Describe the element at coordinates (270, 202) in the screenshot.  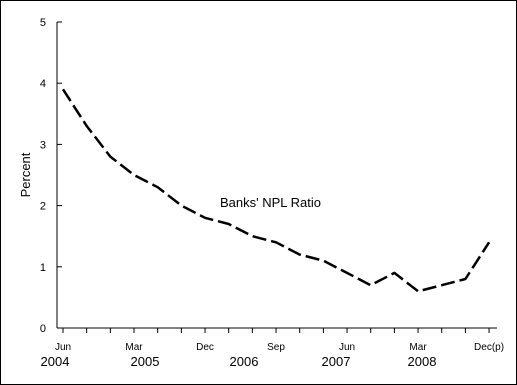
I see `series-annotation: Banks' NPL Ratio` at that location.